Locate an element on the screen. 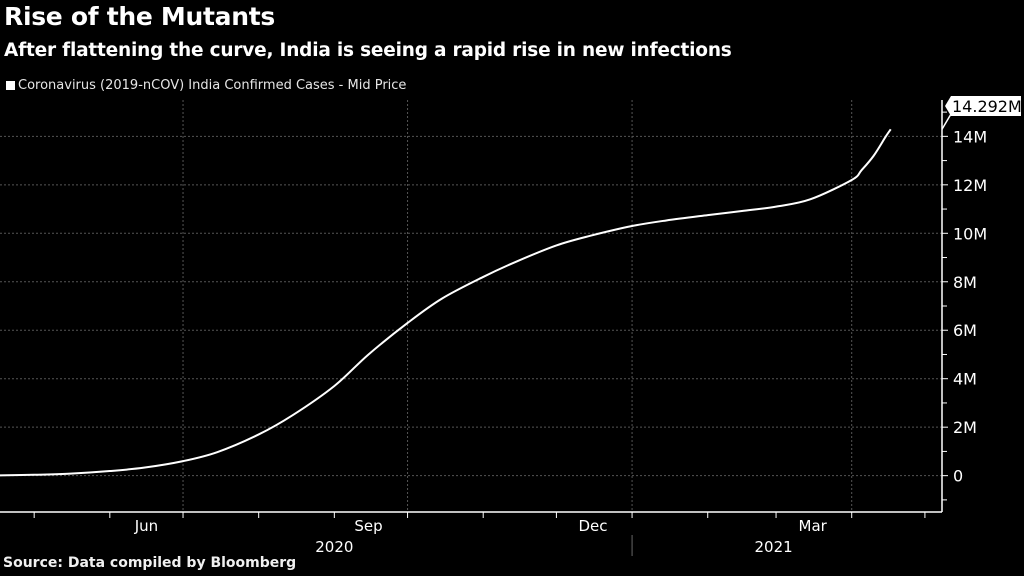 The height and width of the screenshot is (576, 1024). x-tick-label: Dec is located at coordinates (593, 526).